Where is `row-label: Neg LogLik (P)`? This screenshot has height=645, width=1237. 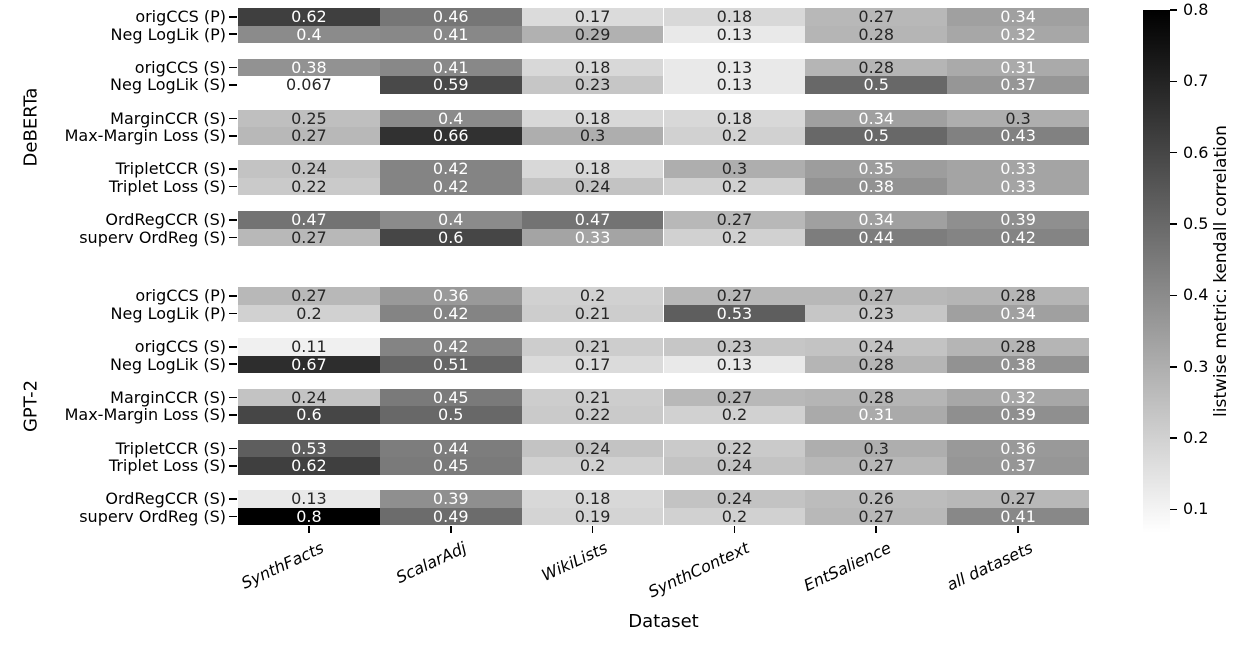
row-label: Neg LogLik (P) is located at coordinates (168, 34).